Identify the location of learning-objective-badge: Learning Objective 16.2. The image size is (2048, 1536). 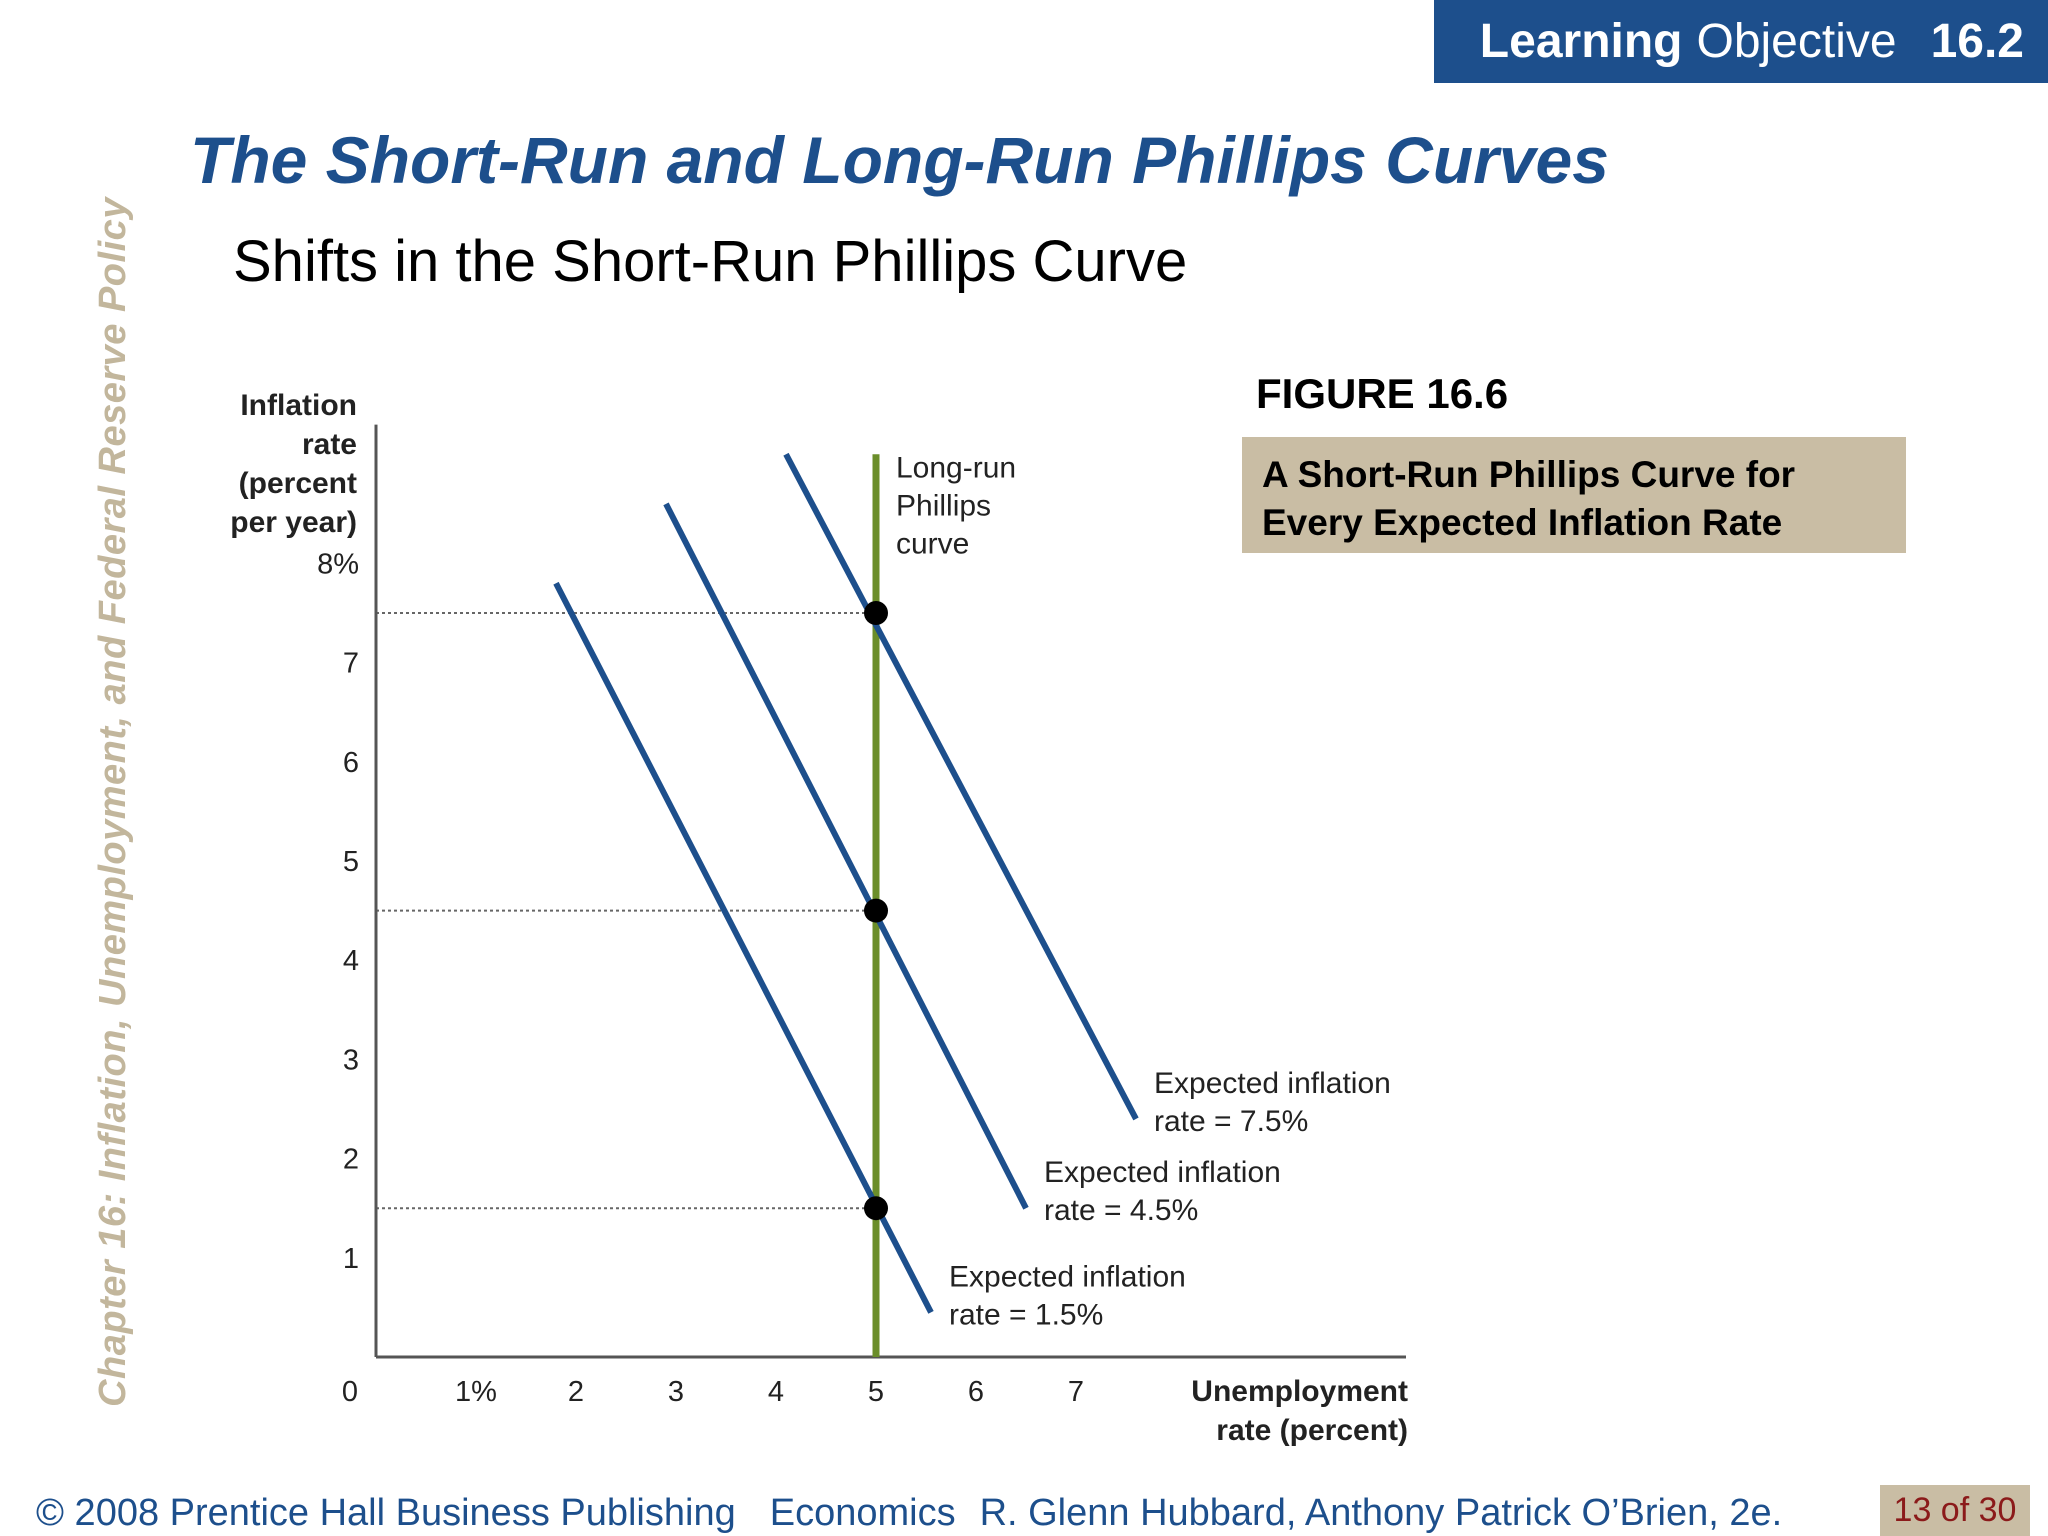
(1741, 41).